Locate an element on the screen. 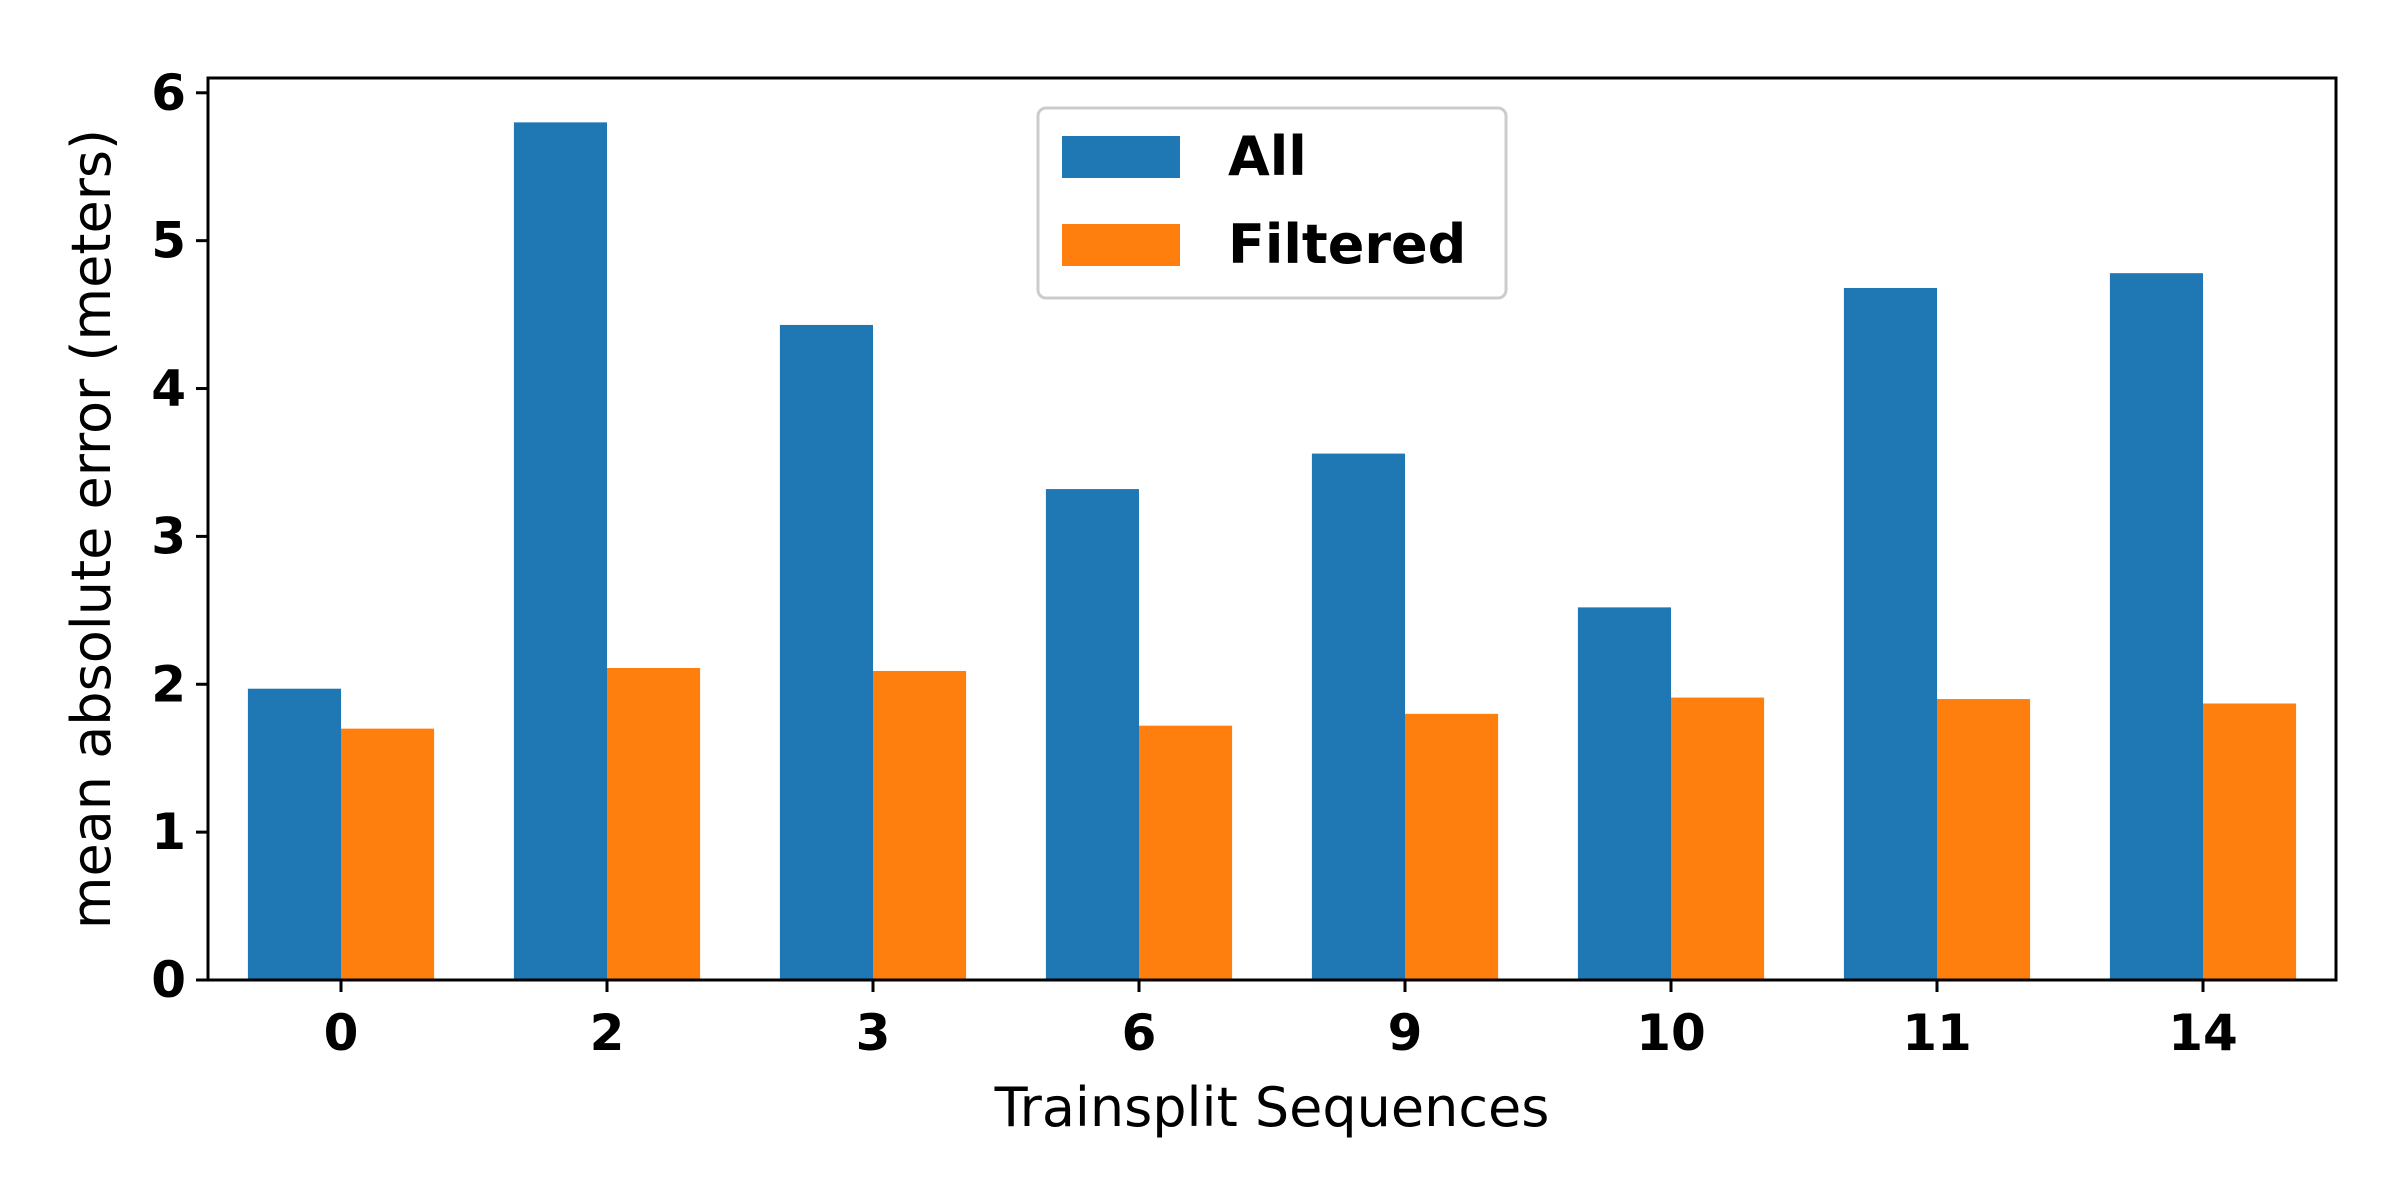 This screenshot has height=1200, width=2400. x-tick-label: 2 is located at coordinates (607, 1033).